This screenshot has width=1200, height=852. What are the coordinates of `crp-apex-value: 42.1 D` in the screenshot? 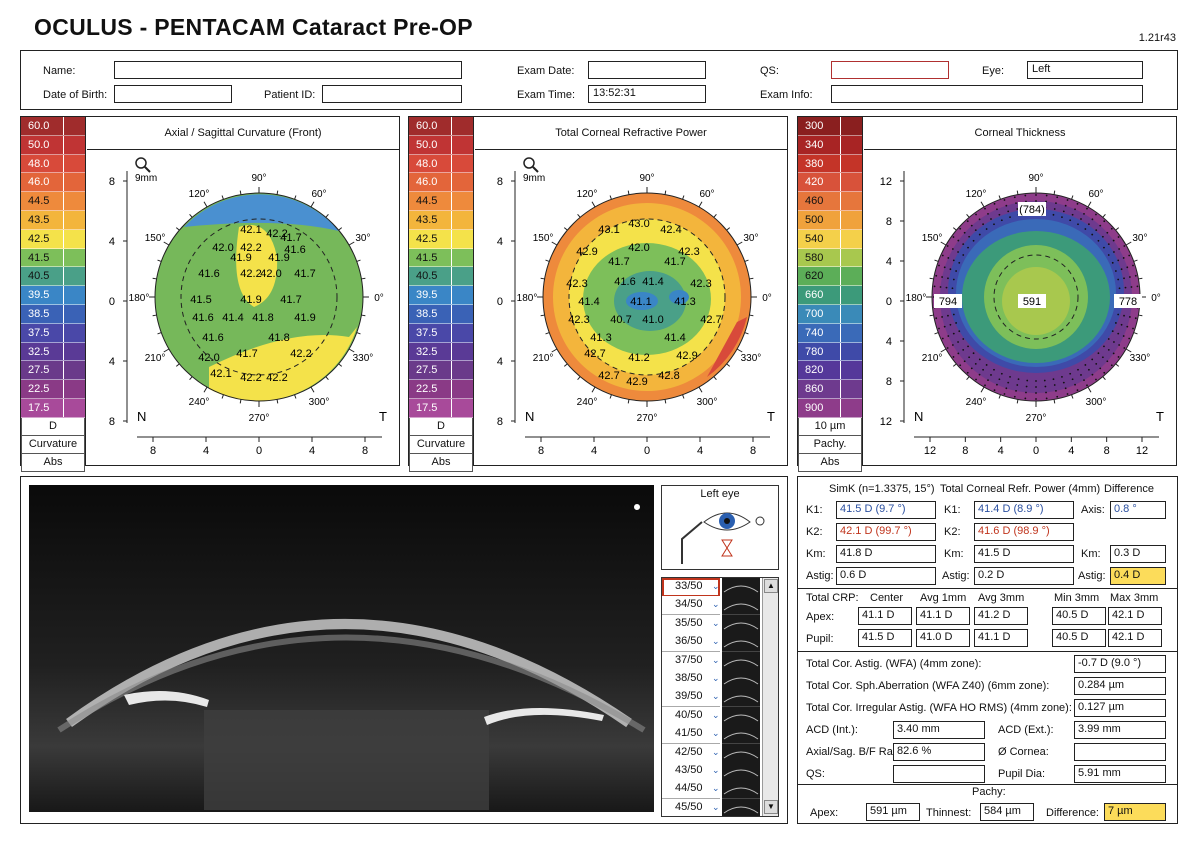 It's located at (1135, 616).